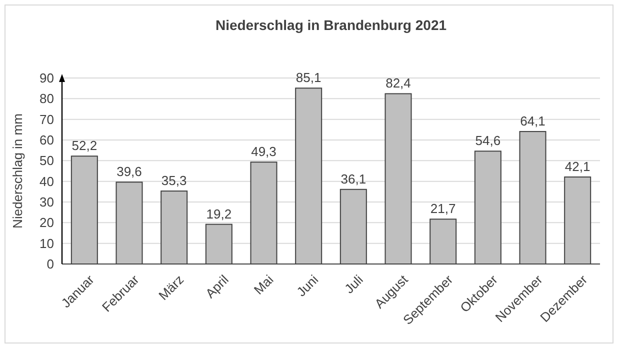 Image resolution: width=618 pixels, height=350 pixels. What do you see at coordinates (533, 121) in the screenshot?
I see `data-label: 64,1` at bounding box center [533, 121].